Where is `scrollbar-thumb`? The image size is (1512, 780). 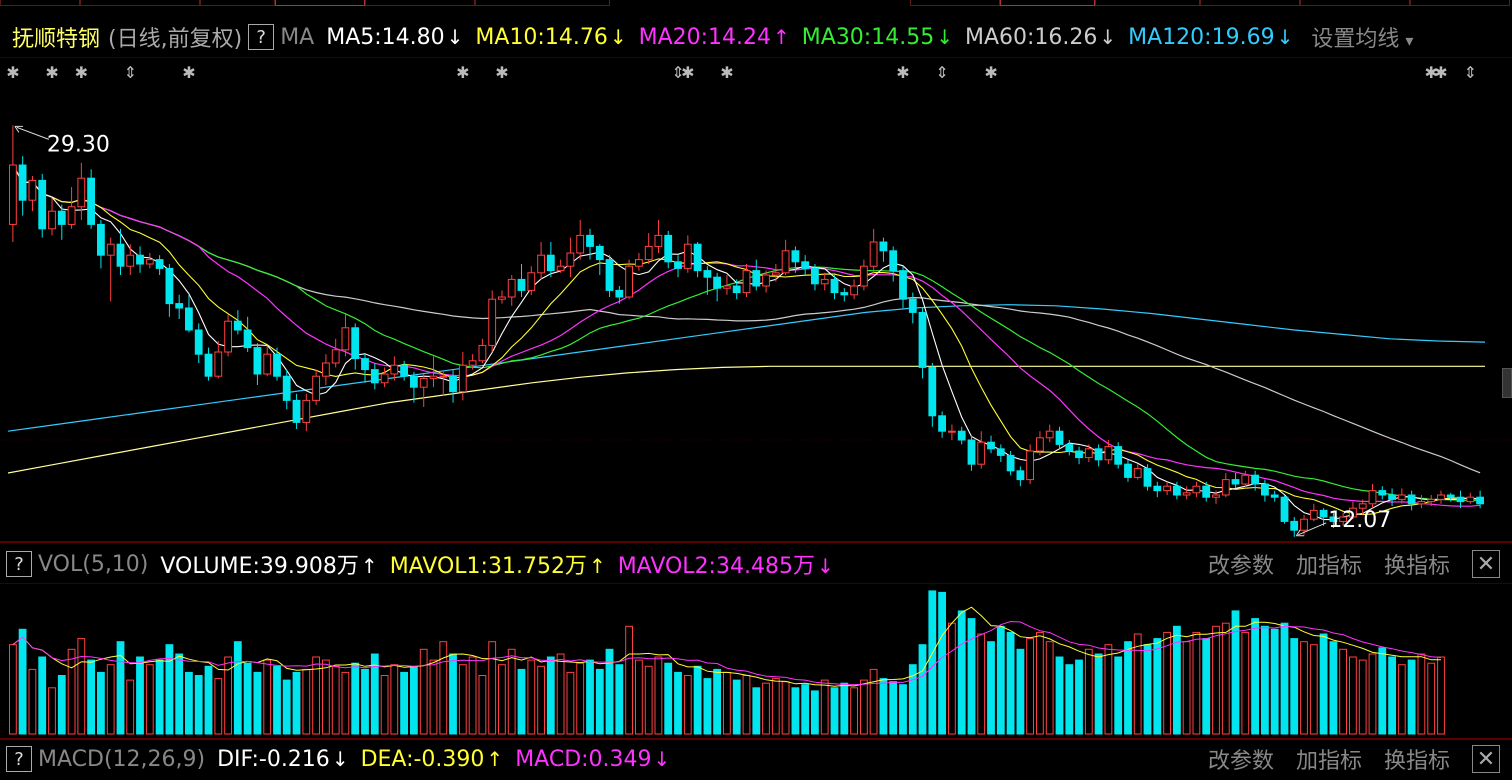 scrollbar-thumb is located at coordinates (1507, 383).